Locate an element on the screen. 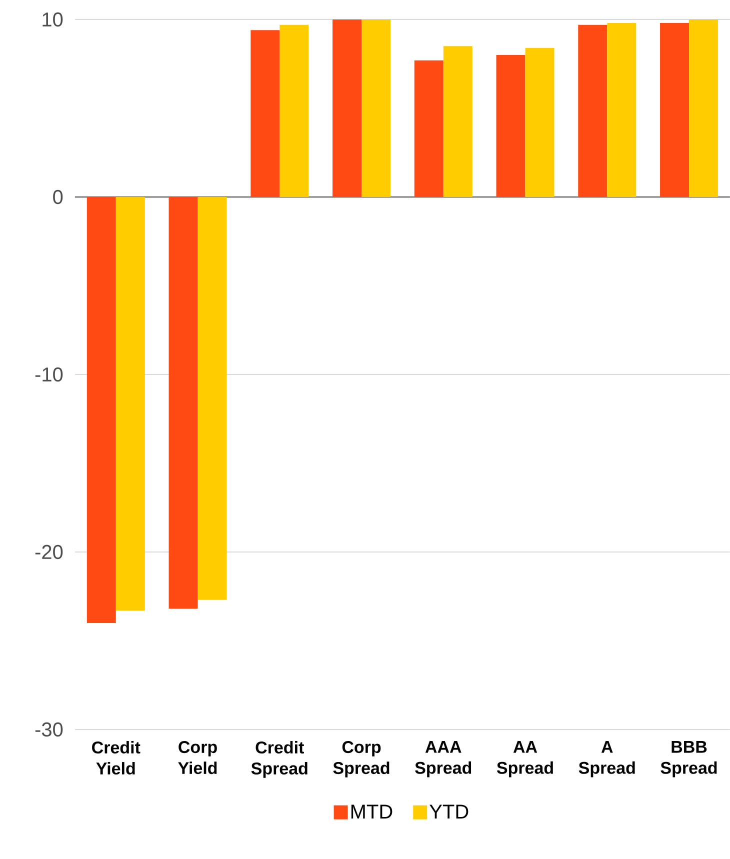 This screenshot has width=730, height=859. legend-label: YTD is located at coordinates (449, 811).